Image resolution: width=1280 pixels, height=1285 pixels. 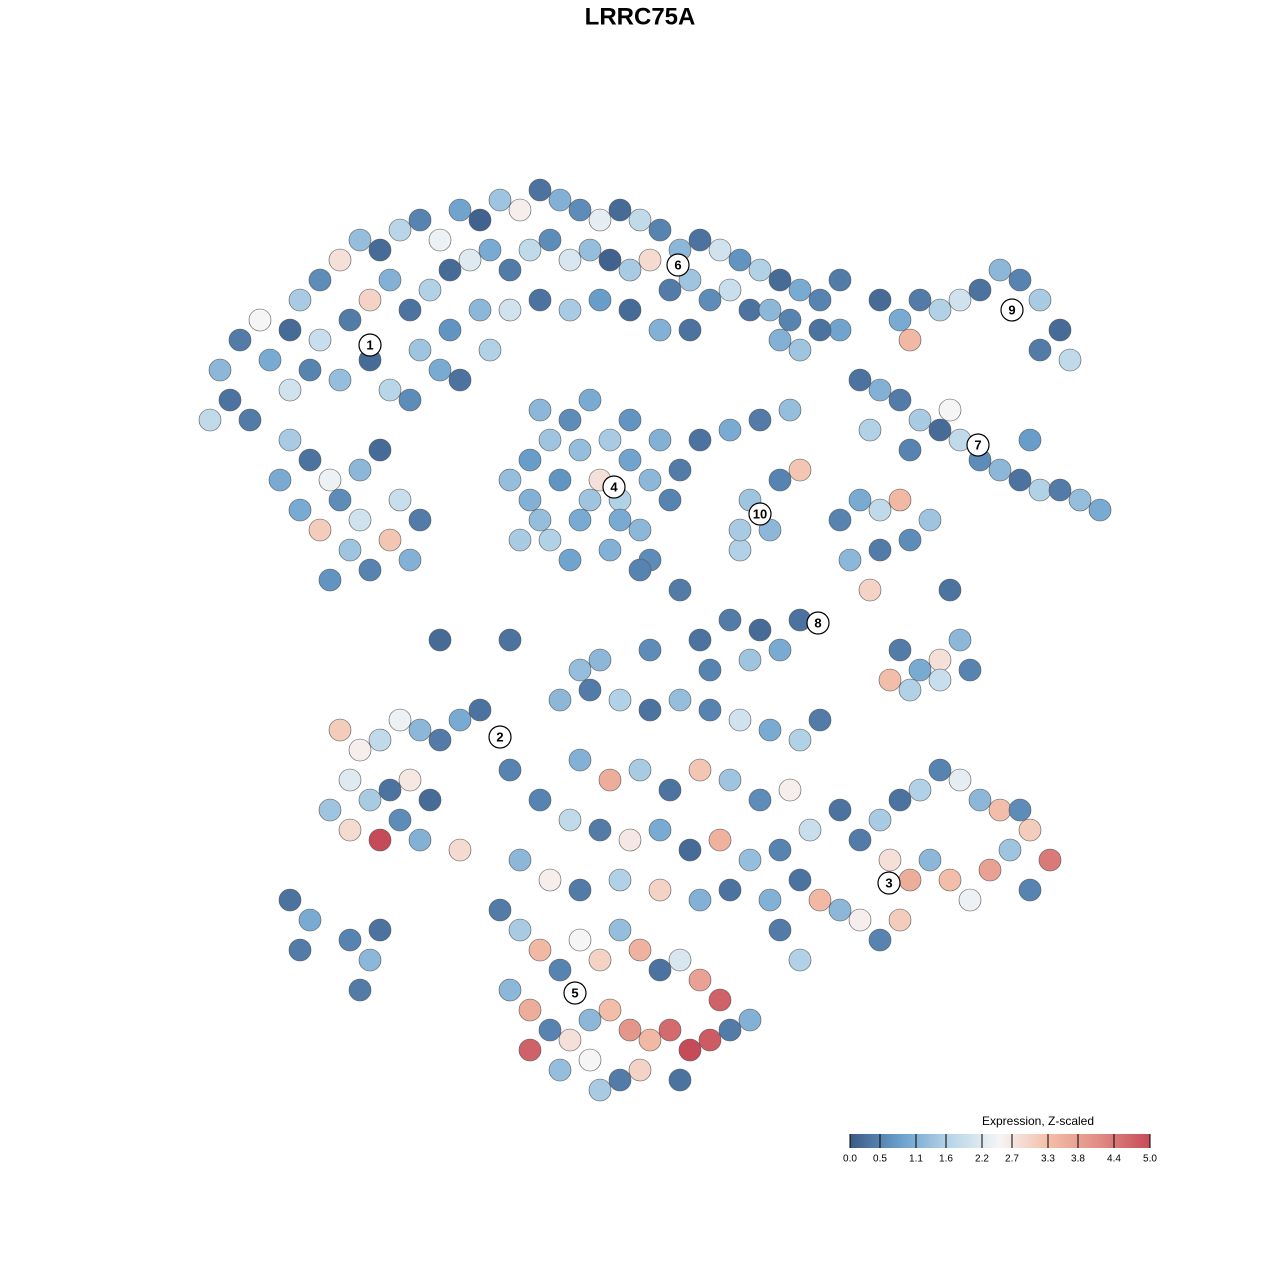 What do you see at coordinates (574, 992) in the screenshot?
I see `cluster-label: 5` at bounding box center [574, 992].